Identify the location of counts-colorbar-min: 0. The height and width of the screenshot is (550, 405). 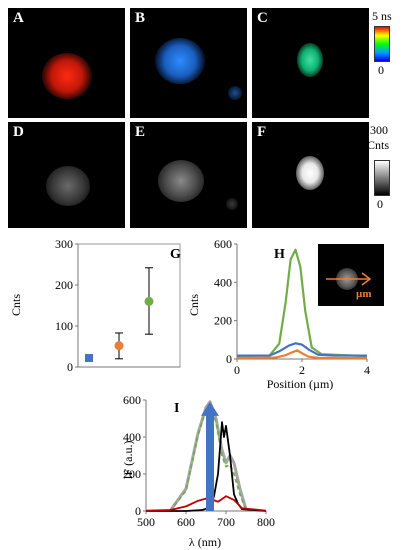
(380, 204).